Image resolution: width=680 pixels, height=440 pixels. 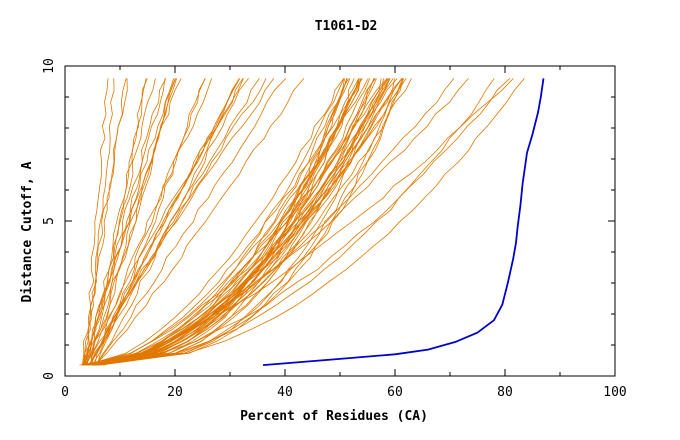 What do you see at coordinates (505, 392) in the screenshot?
I see `x-tick-label: 80` at bounding box center [505, 392].